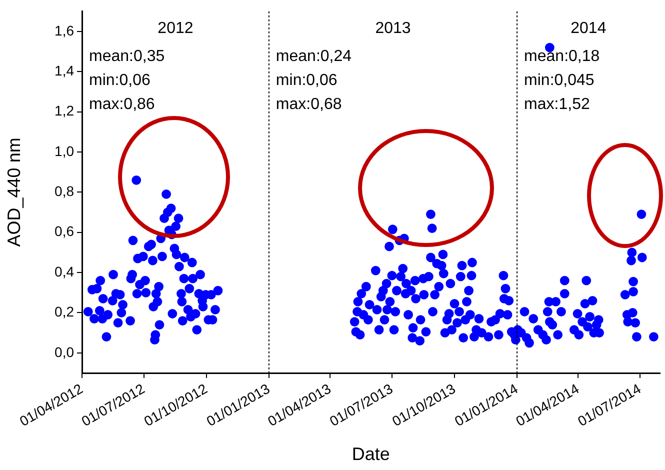  Describe the element at coordinates (64, 110) in the screenshot. I see `y-tick-label: 1,2` at that location.